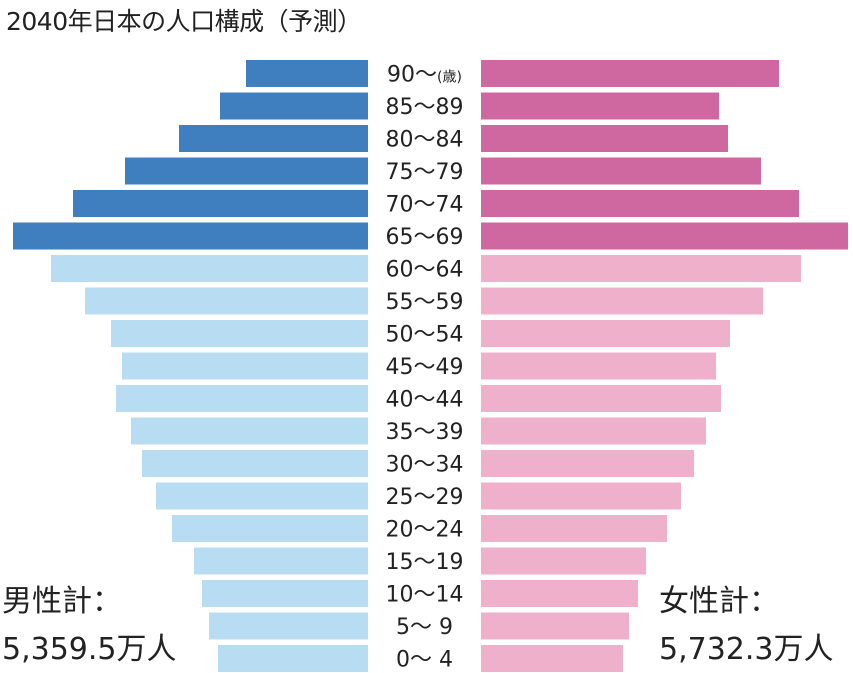  I want to click on female-total-value: 5,732.3万人, so click(746, 649).